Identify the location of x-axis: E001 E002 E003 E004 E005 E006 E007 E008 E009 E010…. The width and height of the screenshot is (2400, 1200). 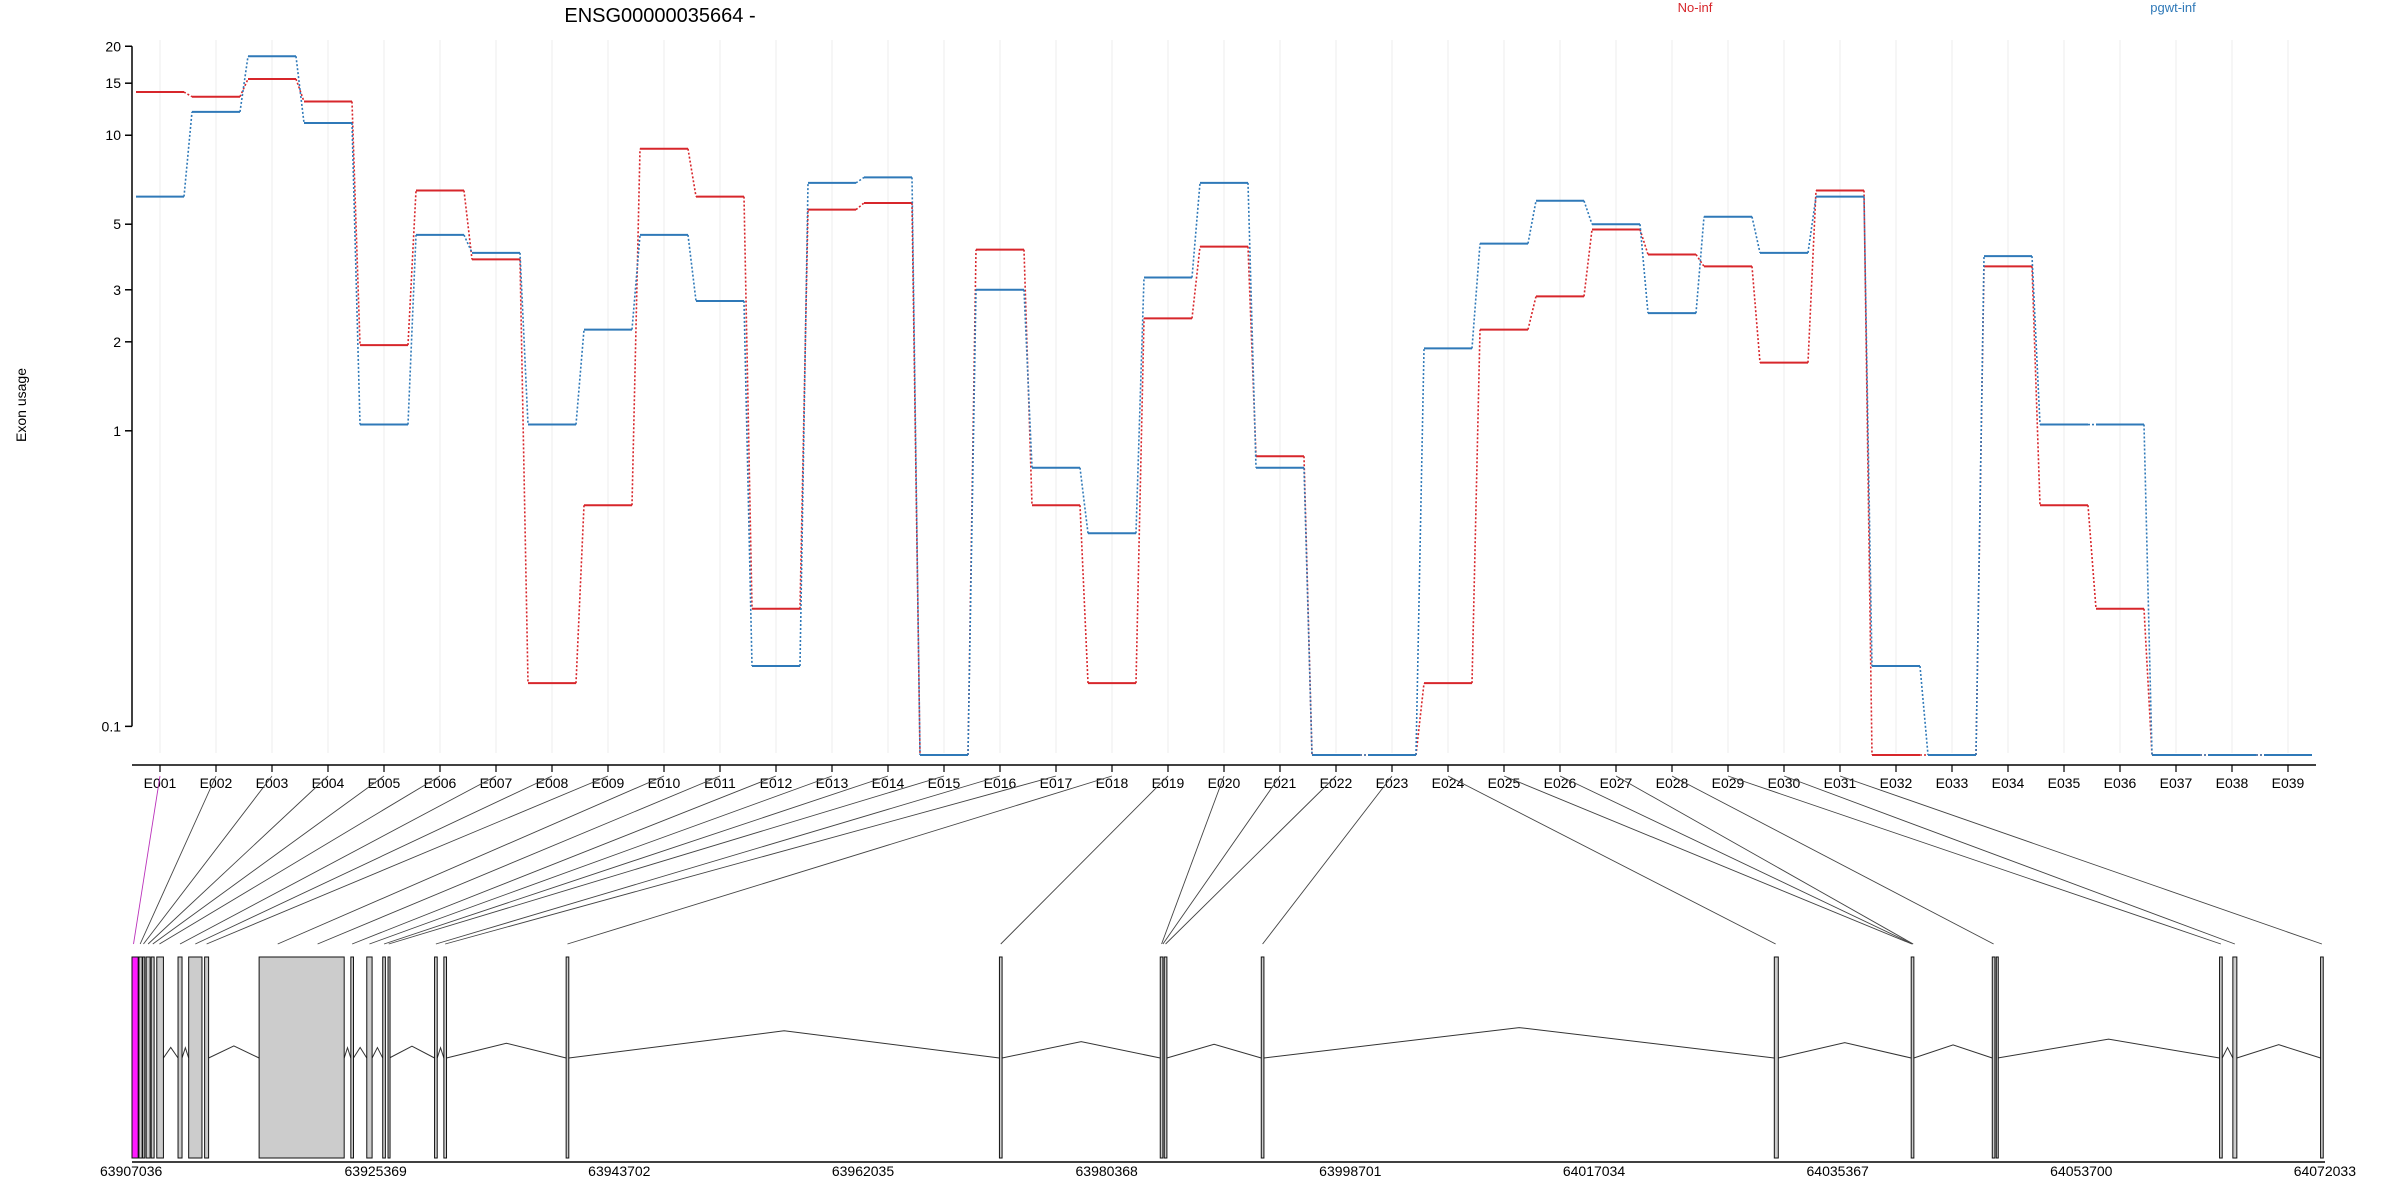
(1224, 777).